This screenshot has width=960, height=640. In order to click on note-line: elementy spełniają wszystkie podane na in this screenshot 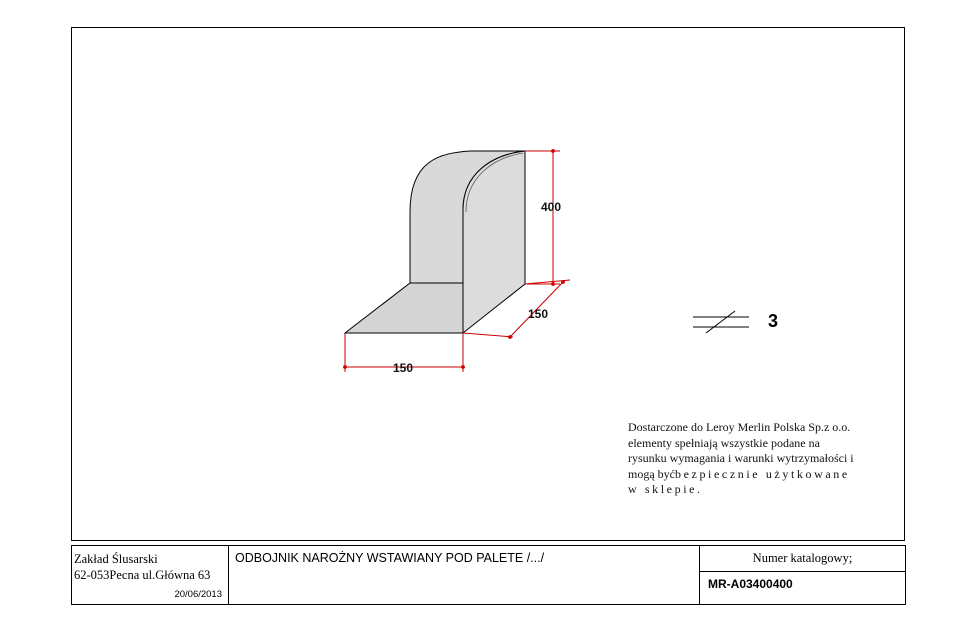, I will do `click(724, 442)`.